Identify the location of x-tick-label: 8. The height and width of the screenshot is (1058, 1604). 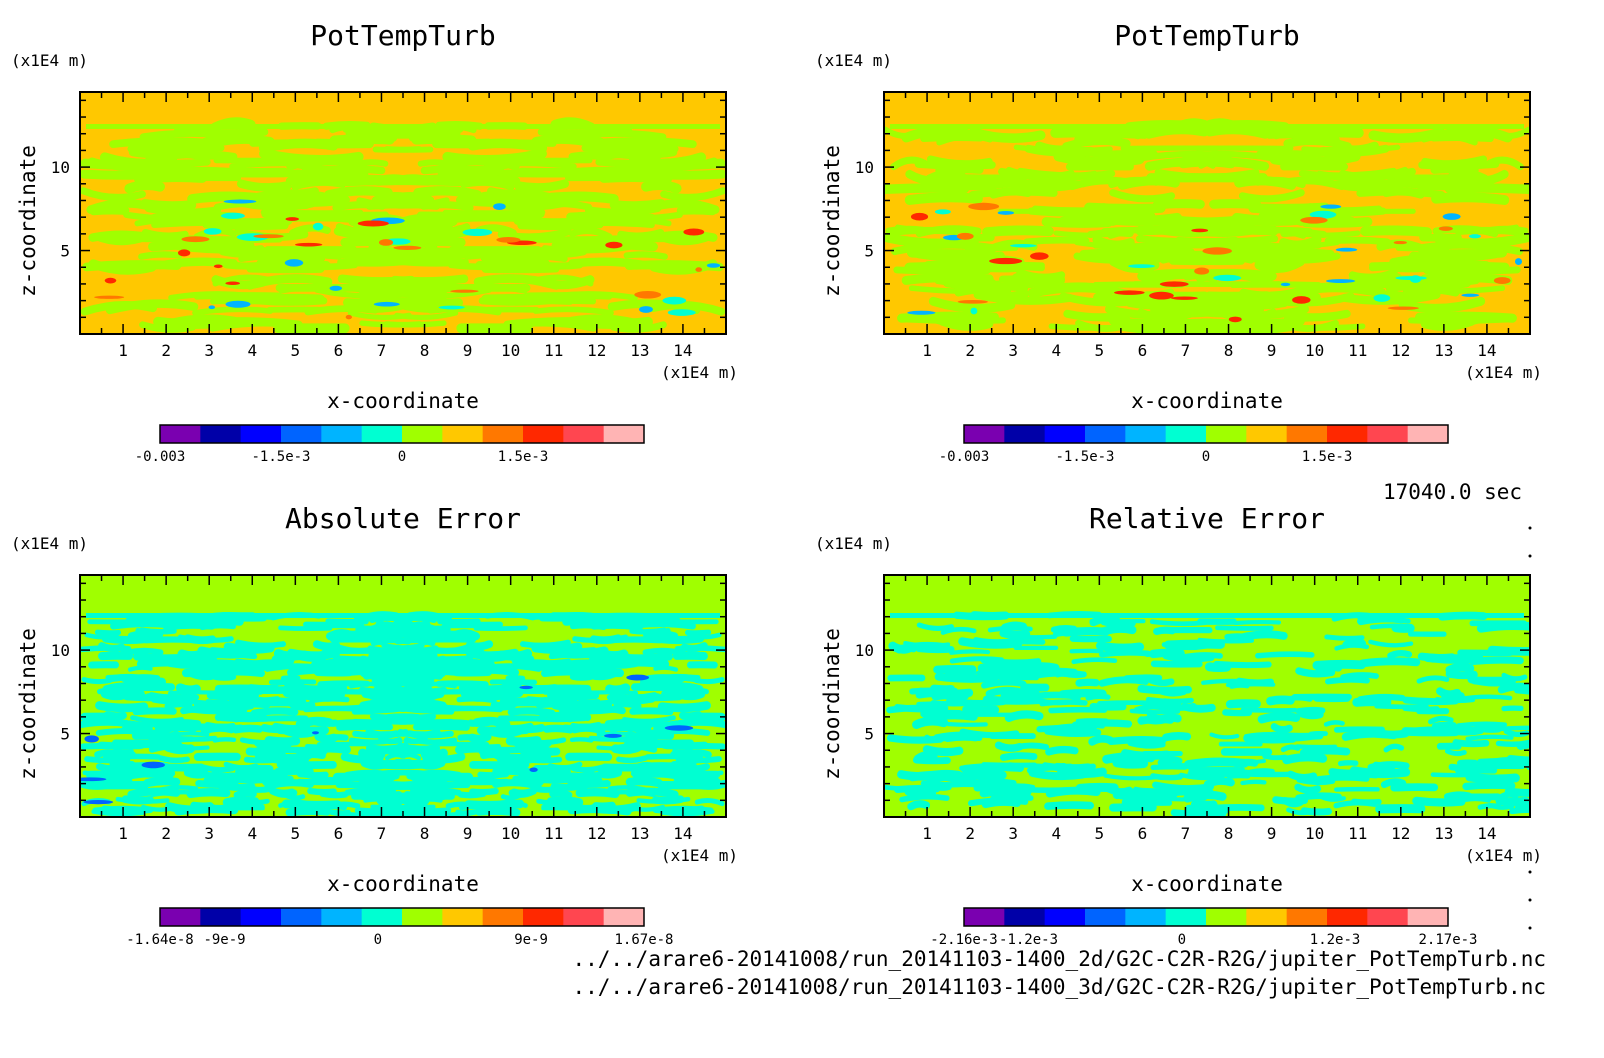
(425, 350).